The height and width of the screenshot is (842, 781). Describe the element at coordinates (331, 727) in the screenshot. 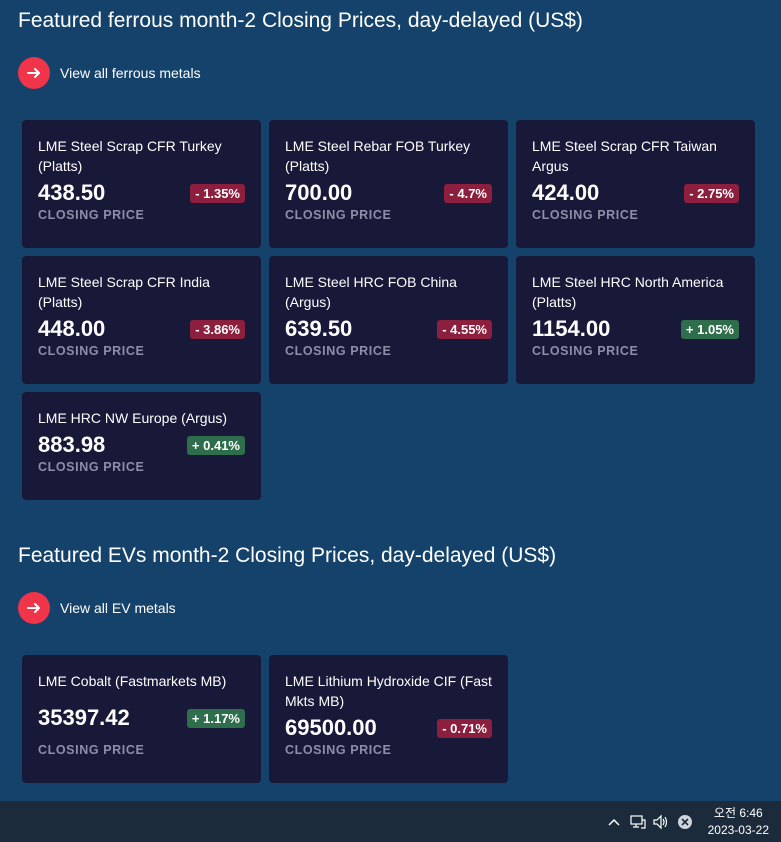

I see `price-value: 69500.00` at that location.